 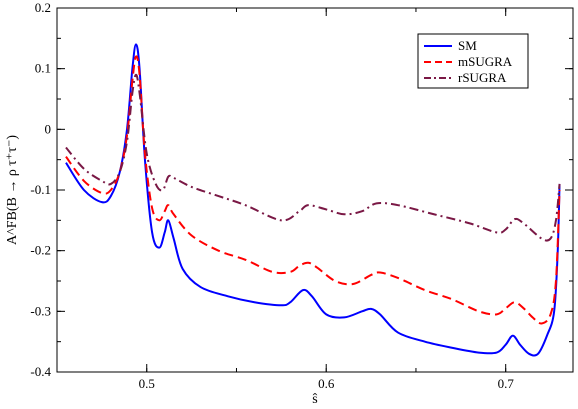 I want to click on y-tick-label: 0.1, so click(x=43, y=68).